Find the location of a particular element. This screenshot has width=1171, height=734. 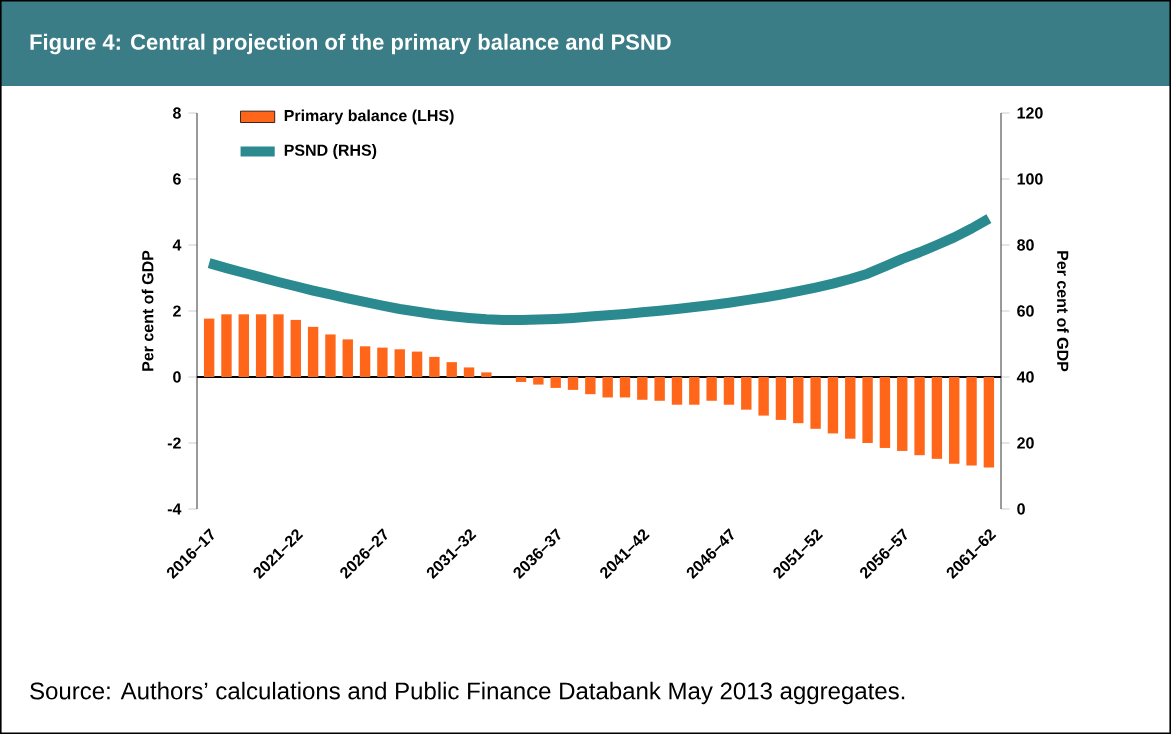

y2-tick-label: 100 is located at coordinates (1030, 179).